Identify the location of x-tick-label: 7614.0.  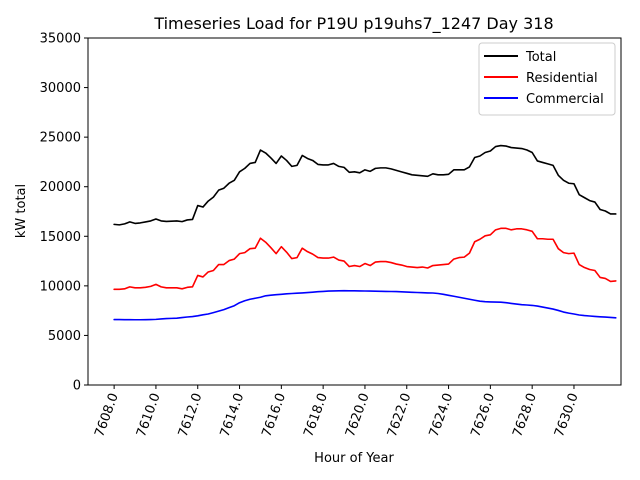
(233, 415).